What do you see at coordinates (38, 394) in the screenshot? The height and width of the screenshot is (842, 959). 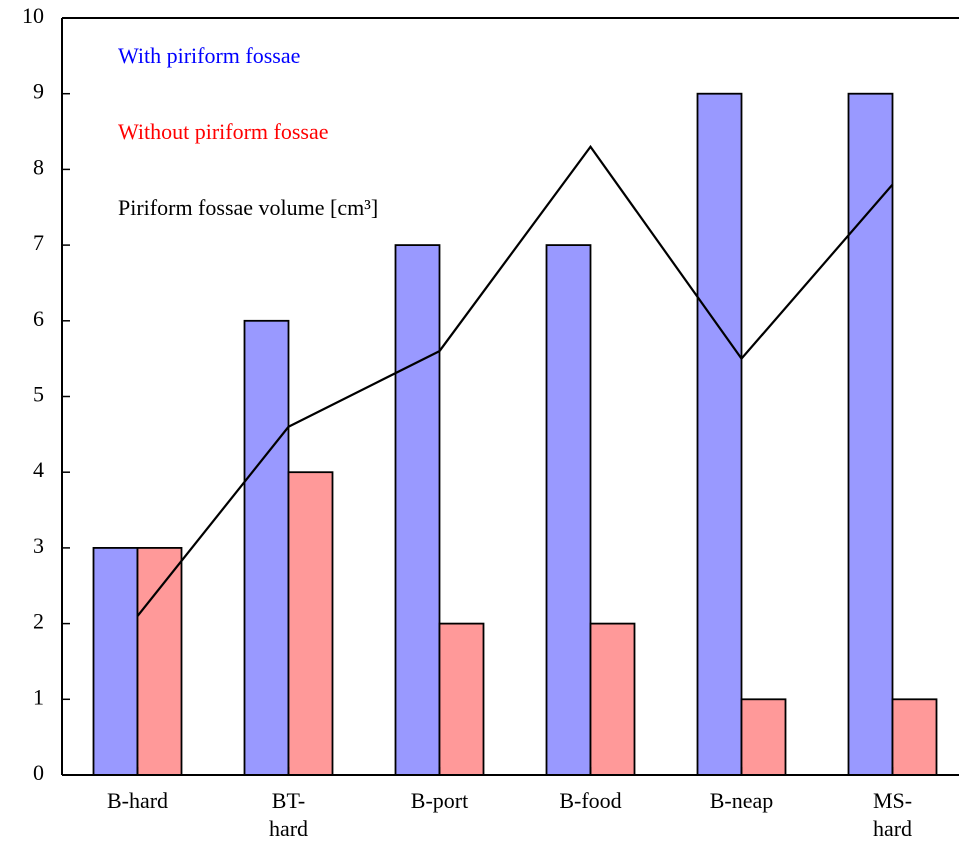 I see `y-tick-label: 5` at bounding box center [38, 394].